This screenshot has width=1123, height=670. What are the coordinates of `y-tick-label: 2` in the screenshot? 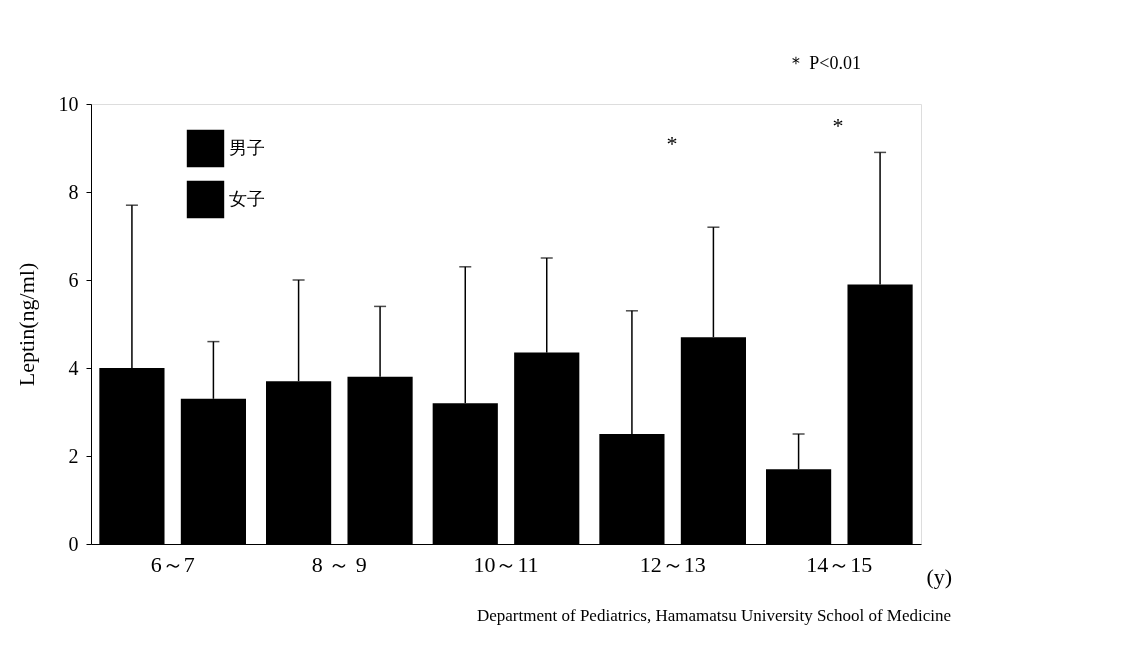 It's located at (73, 455).